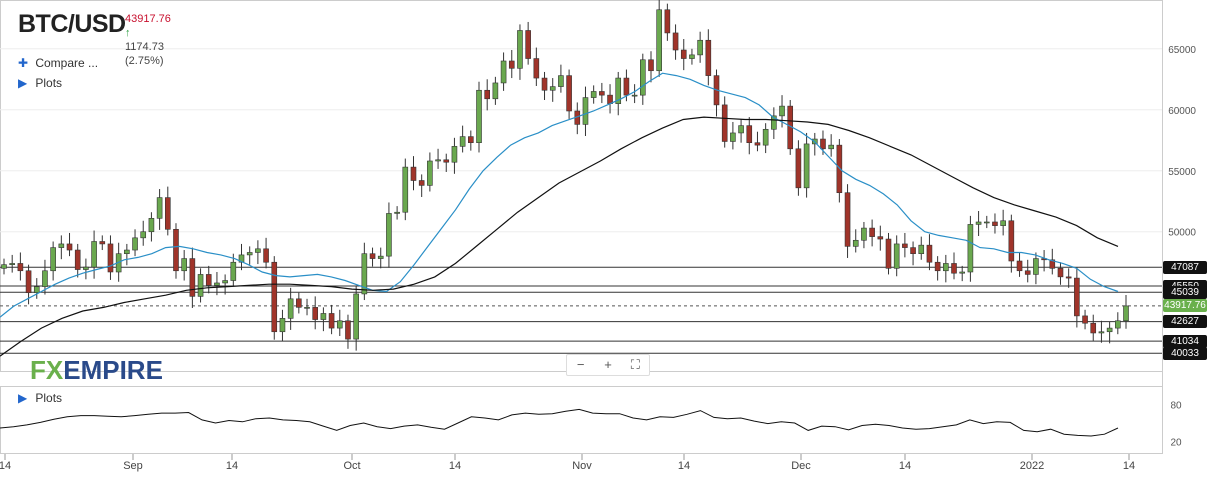 This screenshot has height=483, width=1210. I want to click on x-tick-label: Sep, so click(133, 466).